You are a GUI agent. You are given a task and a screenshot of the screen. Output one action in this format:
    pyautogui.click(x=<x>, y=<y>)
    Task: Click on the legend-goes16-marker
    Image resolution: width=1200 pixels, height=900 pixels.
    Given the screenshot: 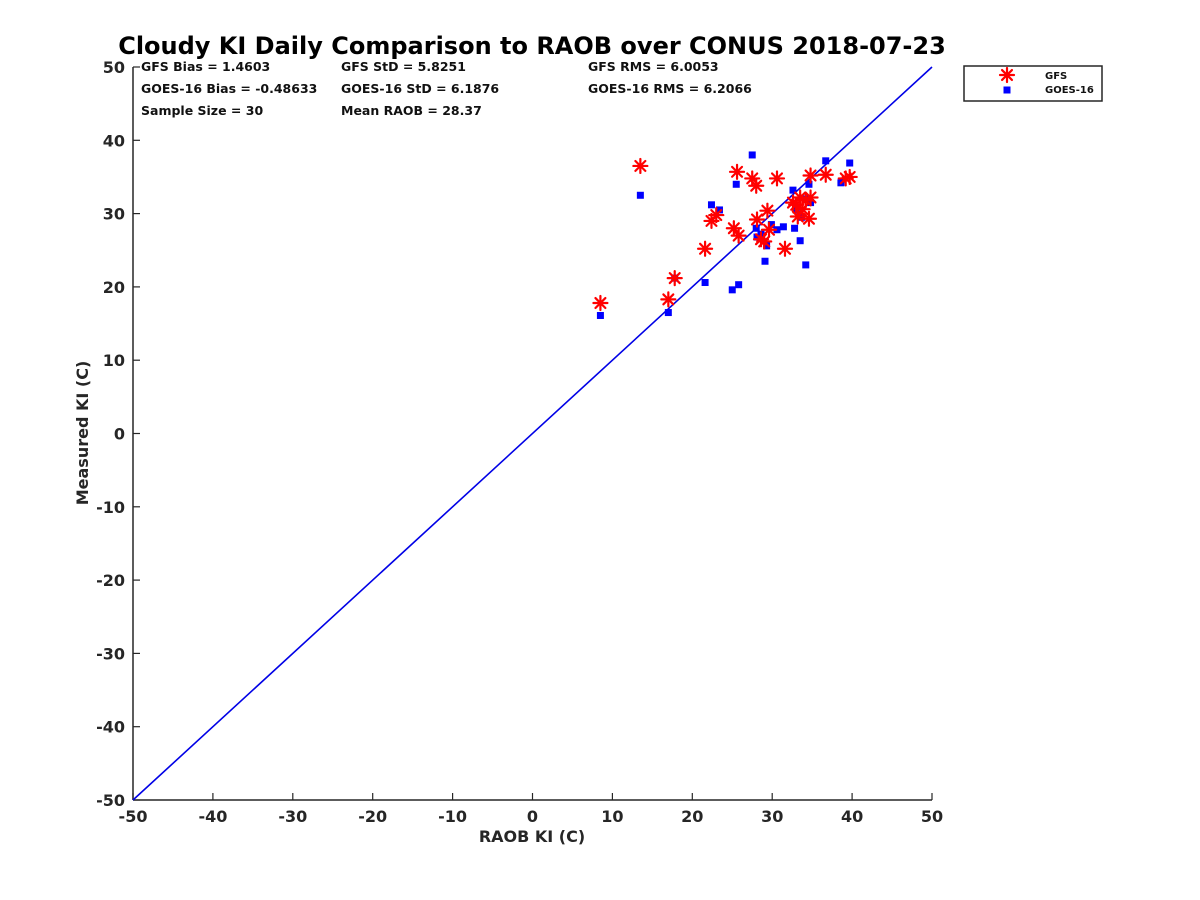 What is the action you would take?
    pyautogui.click(x=1007, y=90)
    